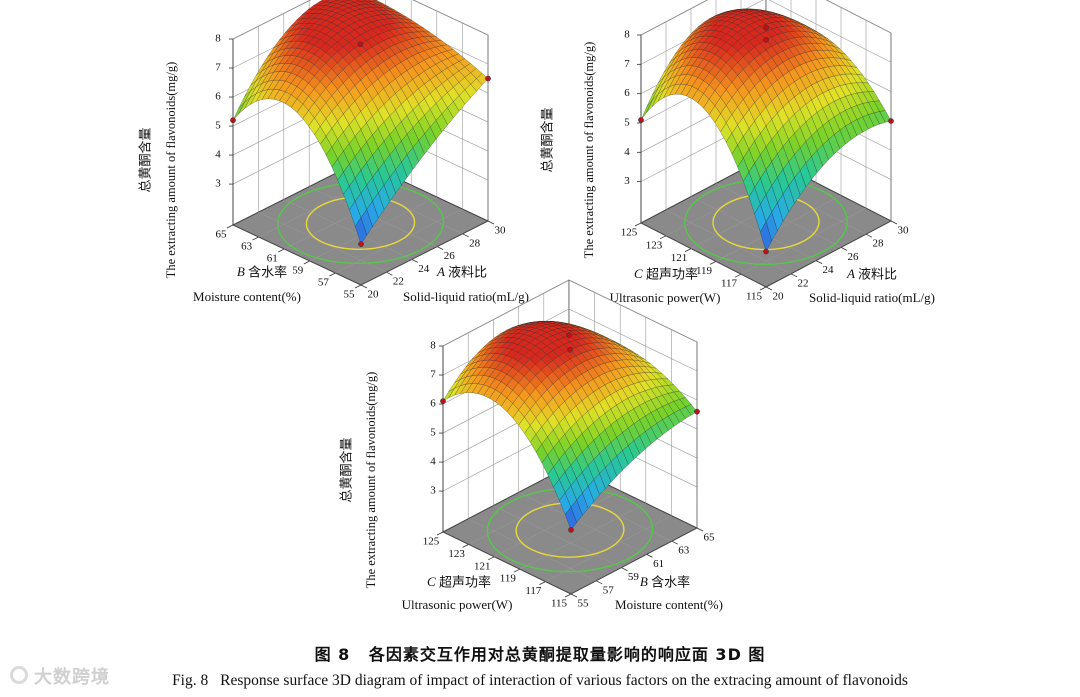 The height and width of the screenshot is (697, 1080). Describe the element at coordinates (609, 590) in the screenshot. I see `right-axis-tick-label: 57` at that location.